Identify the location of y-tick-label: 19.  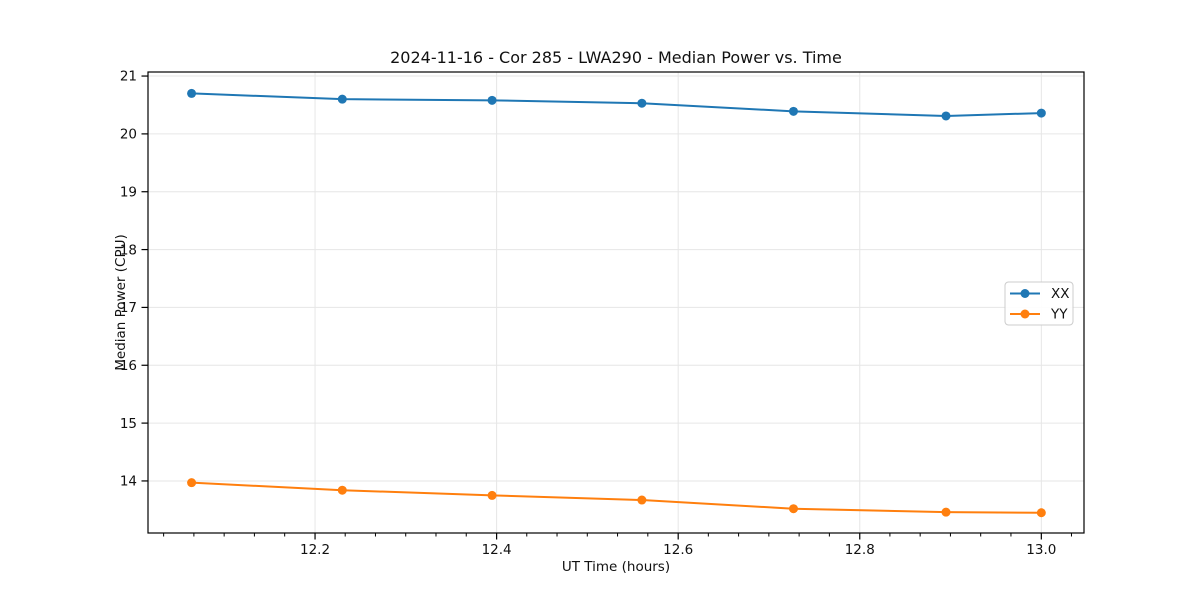
(128, 192).